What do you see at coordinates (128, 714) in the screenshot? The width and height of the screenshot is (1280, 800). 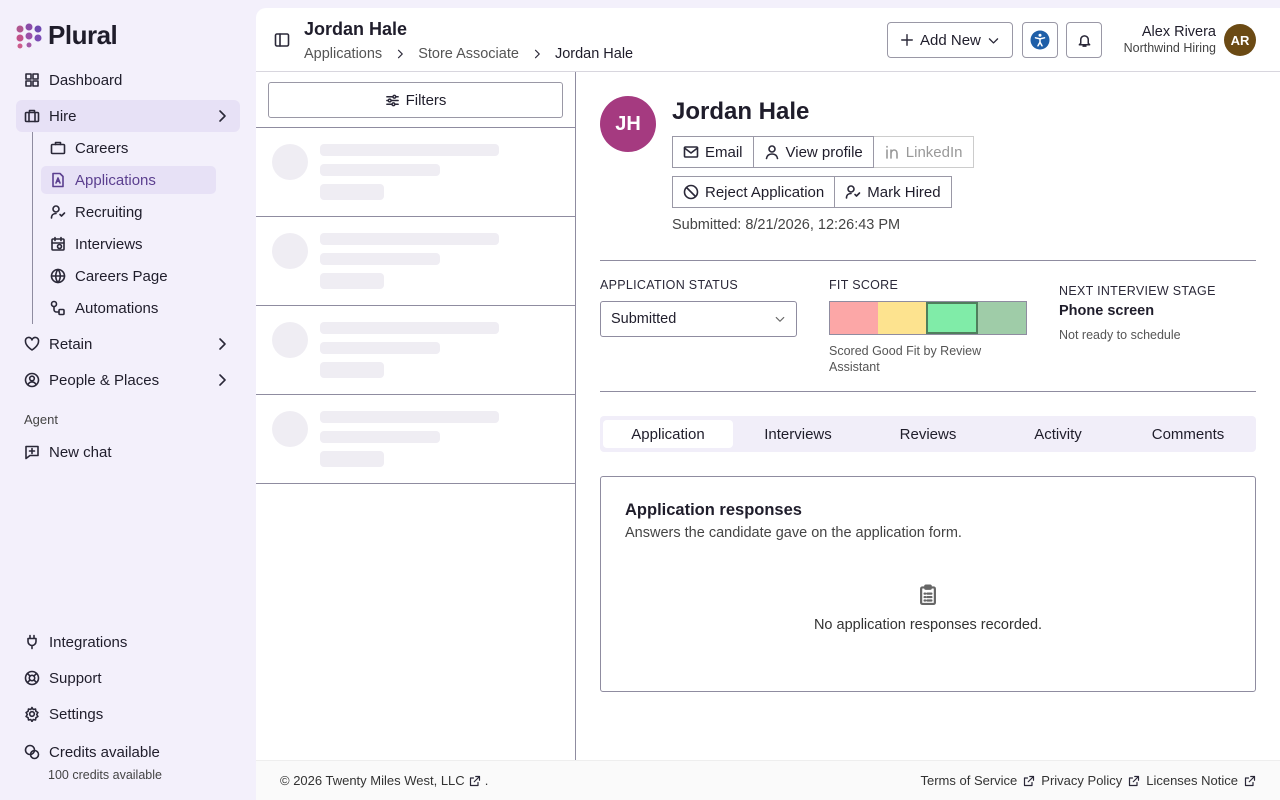 I see `nav-item: Settings` at bounding box center [128, 714].